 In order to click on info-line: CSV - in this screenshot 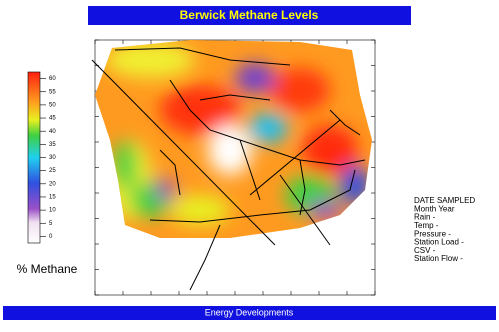, I will do `click(425, 250)`.